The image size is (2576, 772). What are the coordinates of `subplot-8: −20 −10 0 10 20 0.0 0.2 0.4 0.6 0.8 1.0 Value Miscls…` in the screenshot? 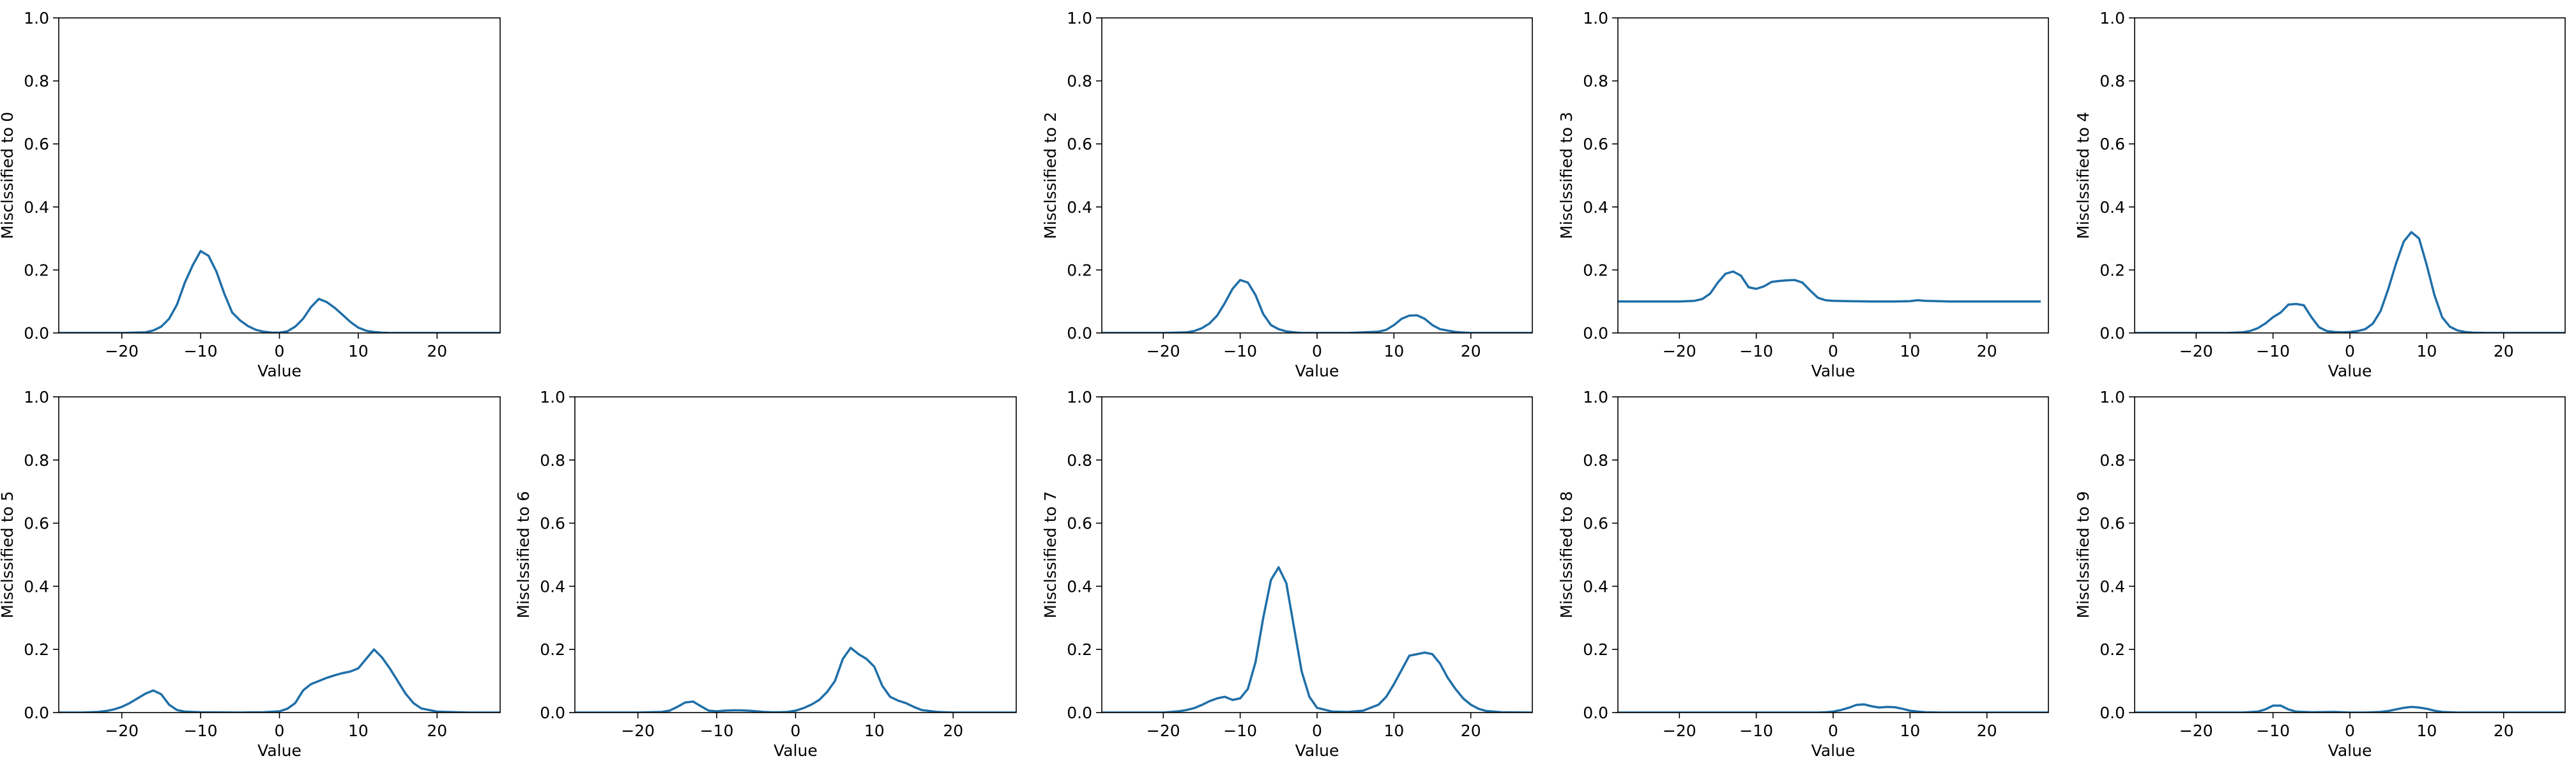 It's located at (2320, 574).